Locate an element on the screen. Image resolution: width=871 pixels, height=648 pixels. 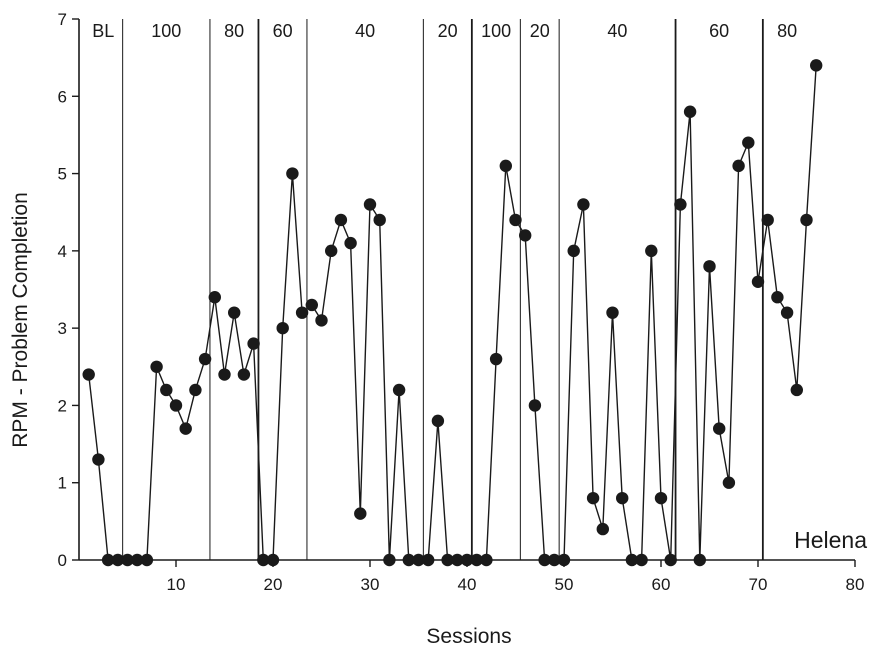
y-tick-label: 3 is located at coordinates (62, 328).